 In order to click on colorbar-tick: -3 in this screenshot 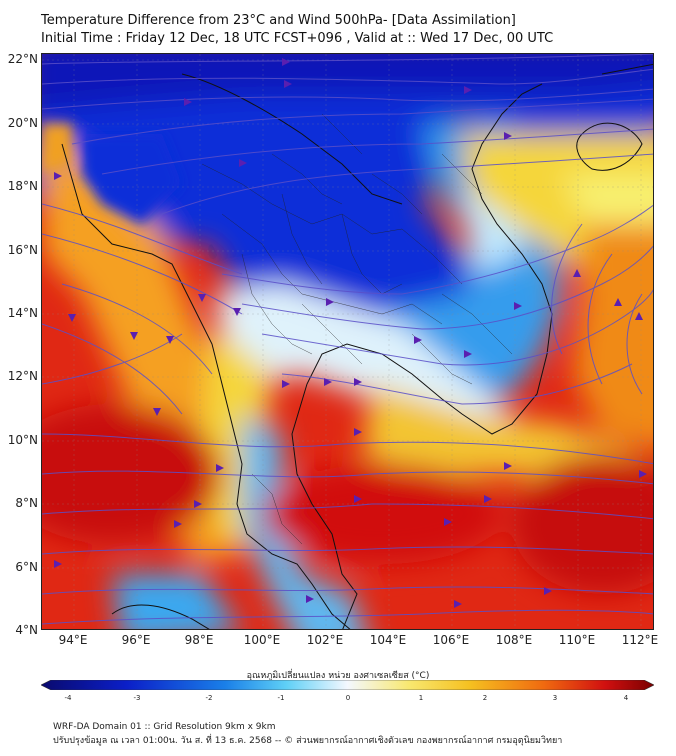, I will do `click(137, 698)`.